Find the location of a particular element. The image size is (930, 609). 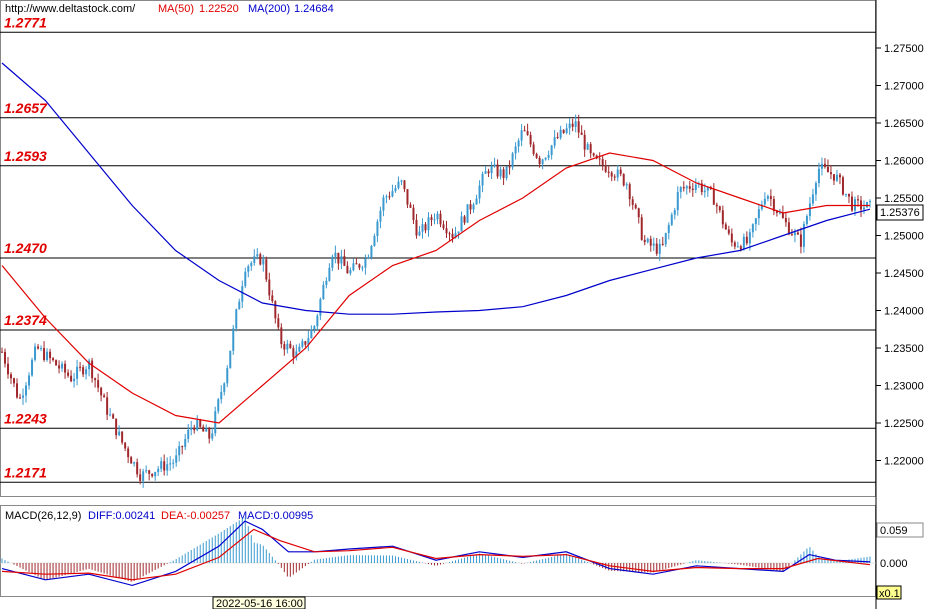

price-axis-tick-label: 1.25500 is located at coordinates (904, 199).